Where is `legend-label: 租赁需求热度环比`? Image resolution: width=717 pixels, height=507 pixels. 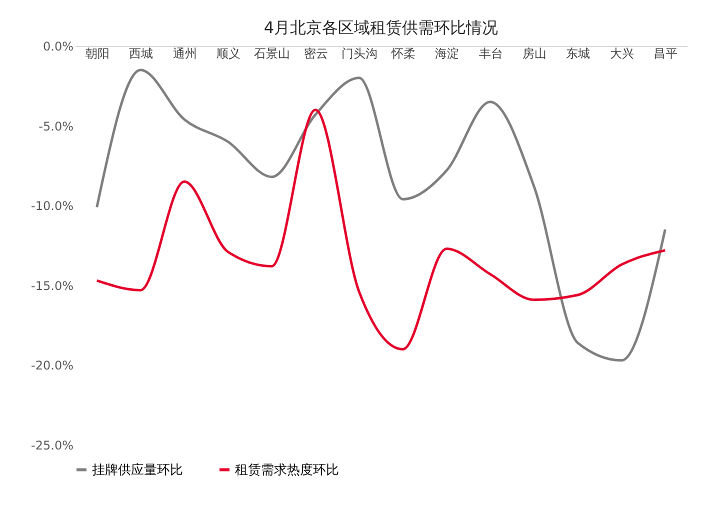
legend-label: 租赁需求热度环比 is located at coordinates (287, 470).